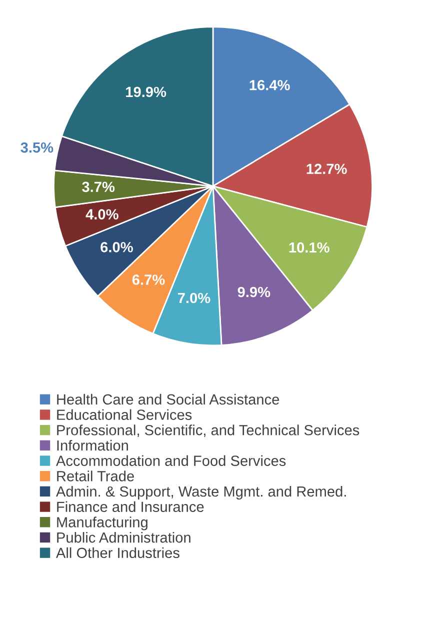 This screenshot has width=426, height=631. What do you see at coordinates (254, 292) in the screenshot?
I see `data-label: 9.9%` at bounding box center [254, 292].